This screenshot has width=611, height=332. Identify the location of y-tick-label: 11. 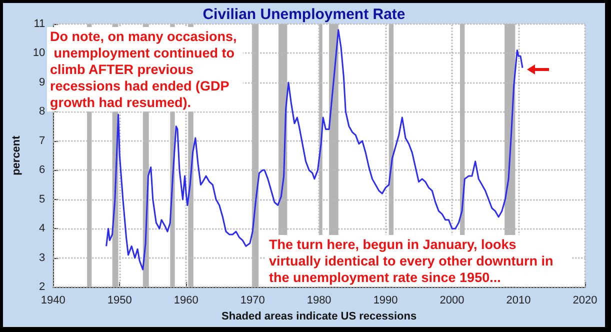
(40, 24).